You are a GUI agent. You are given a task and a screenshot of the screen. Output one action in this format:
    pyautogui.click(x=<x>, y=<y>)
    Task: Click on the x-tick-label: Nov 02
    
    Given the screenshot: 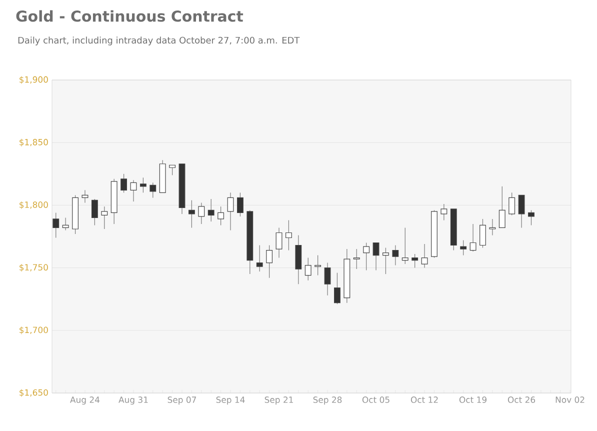 What is the action you would take?
    pyautogui.click(x=570, y=399)
    